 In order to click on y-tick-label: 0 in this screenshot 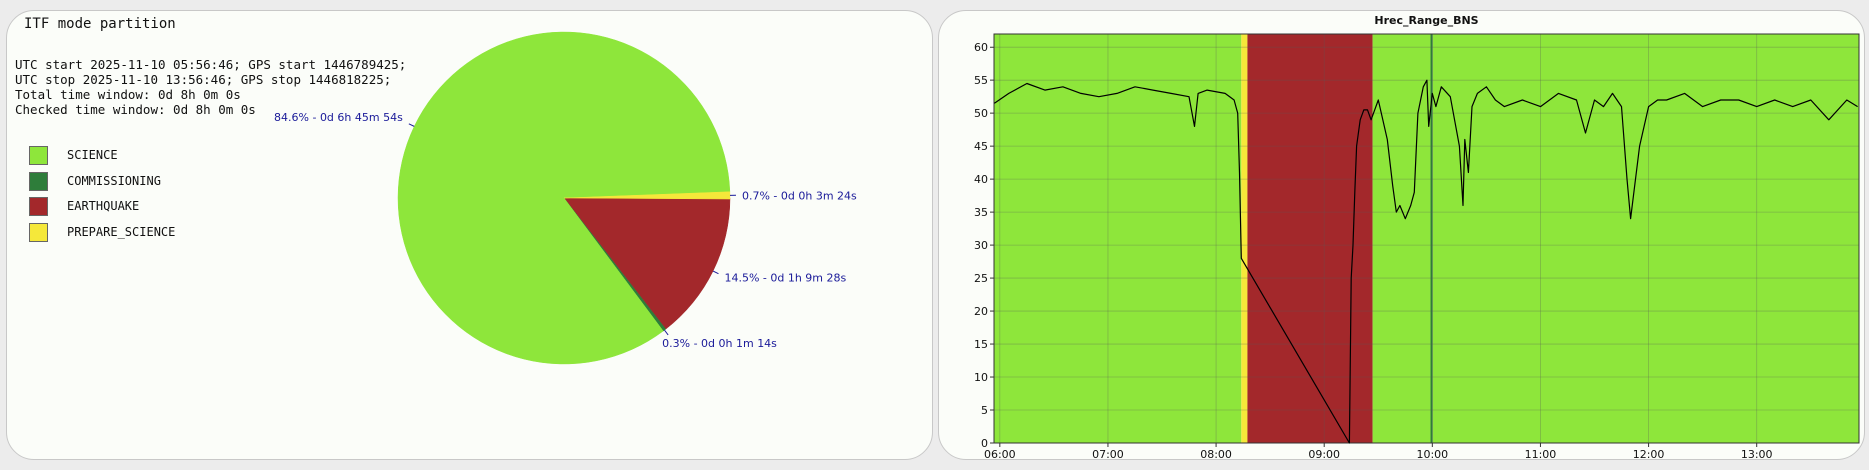, I will do `click(984, 443)`.